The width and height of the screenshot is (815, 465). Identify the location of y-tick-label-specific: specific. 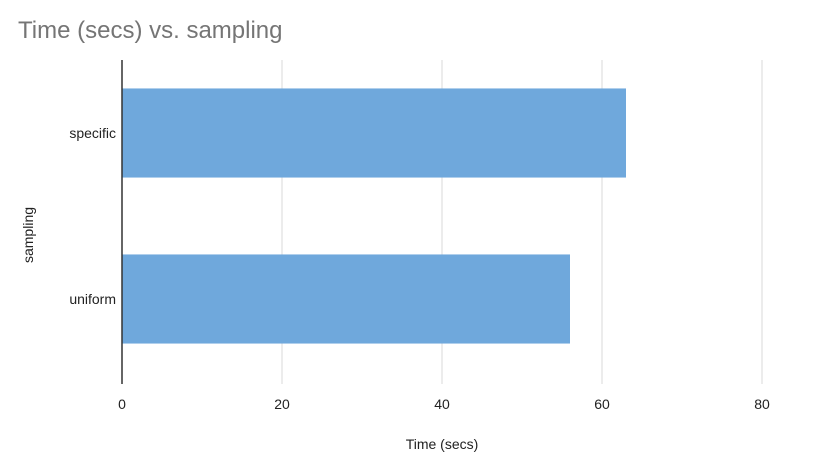
(92, 133).